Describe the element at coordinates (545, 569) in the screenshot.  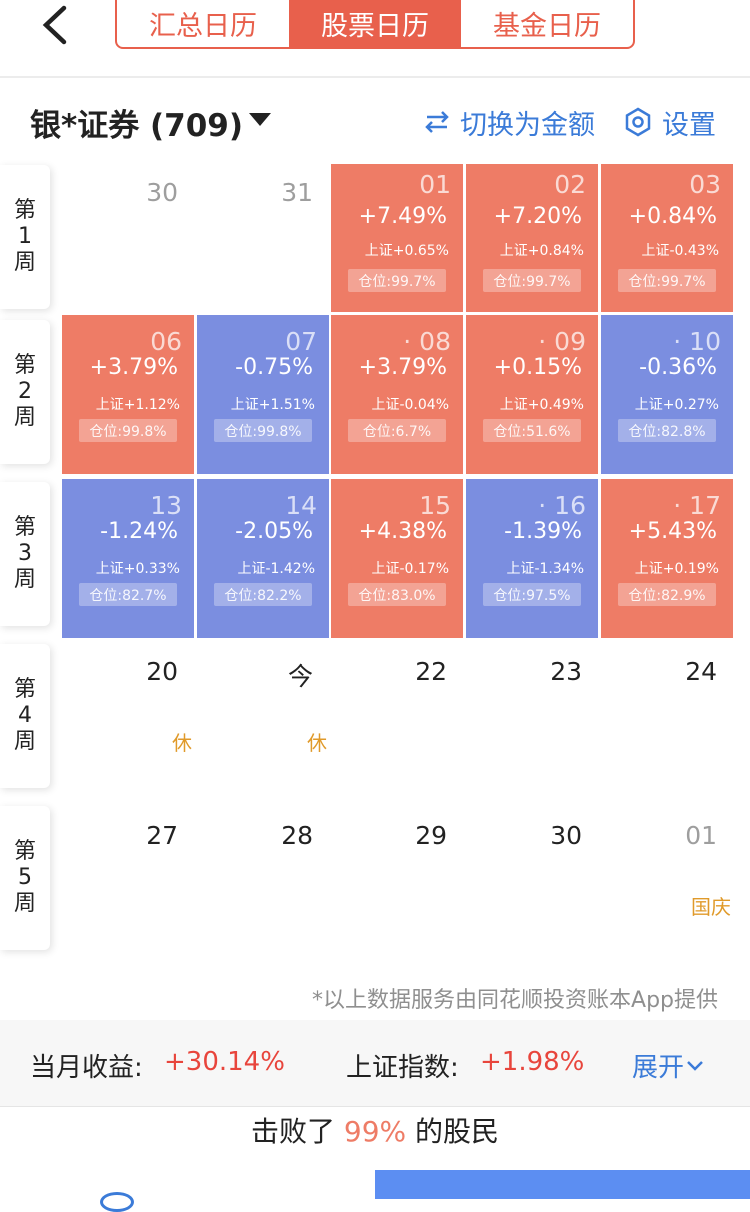
I see `index-change: 上证-1.34%` at that location.